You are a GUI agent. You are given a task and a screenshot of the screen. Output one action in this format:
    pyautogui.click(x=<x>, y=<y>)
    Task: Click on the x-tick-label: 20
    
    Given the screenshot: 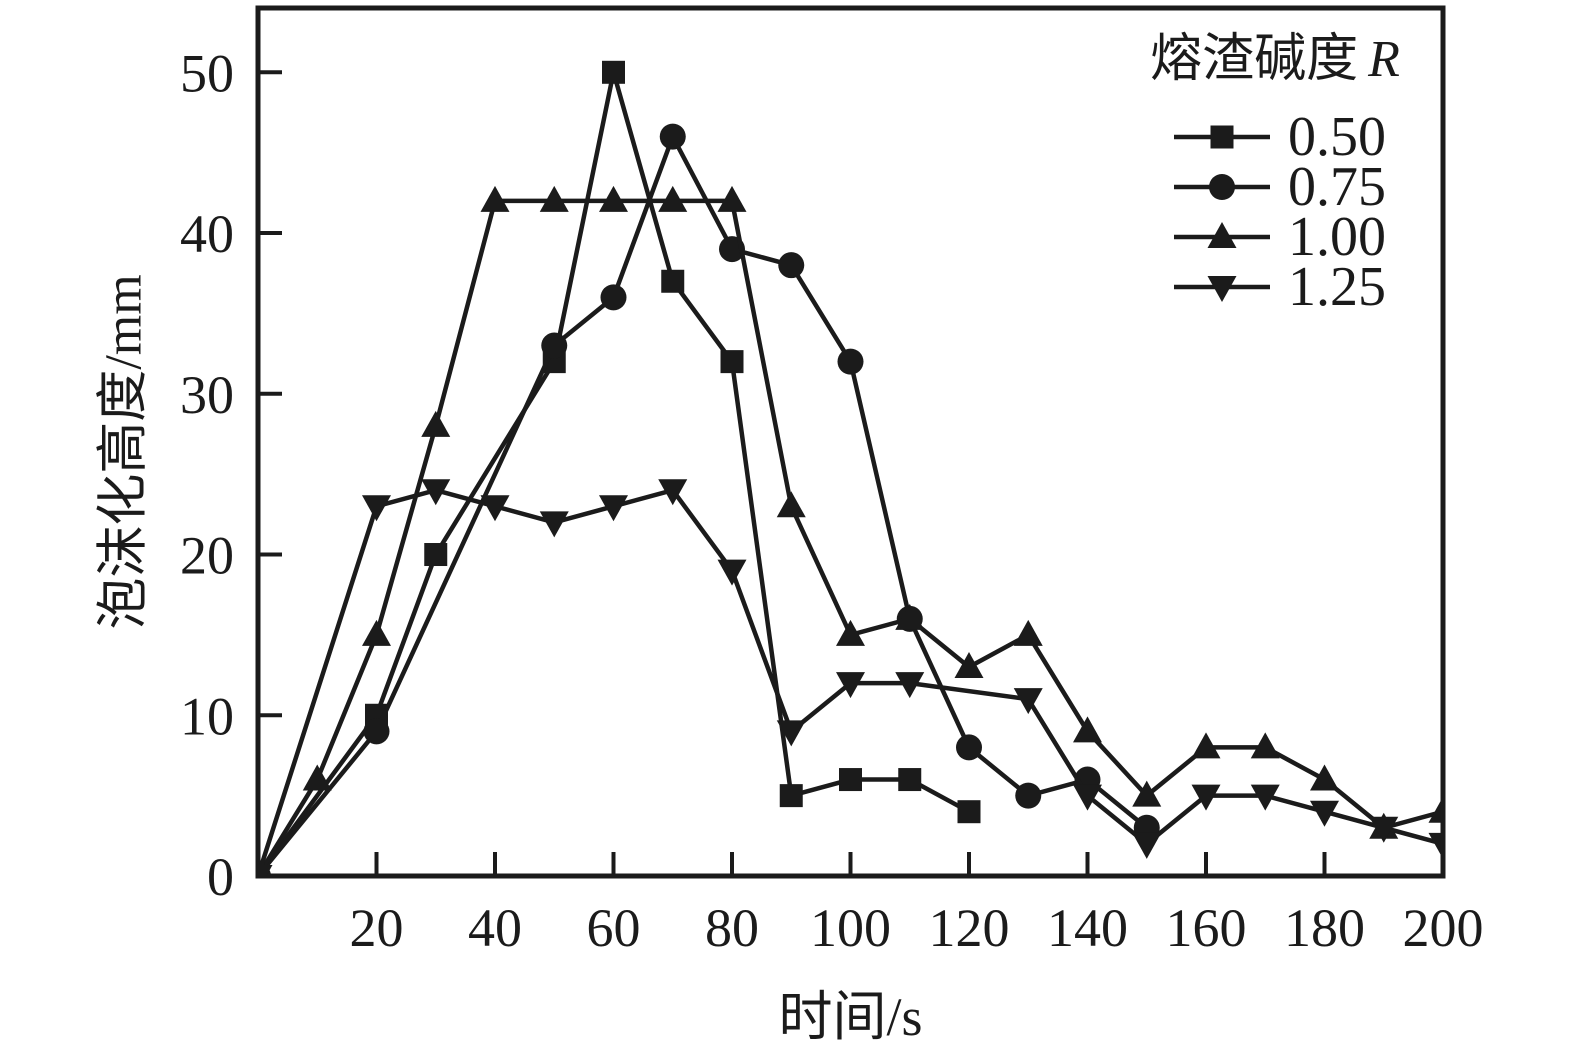 What is the action you would take?
    pyautogui.click(x=377, y=928)
    